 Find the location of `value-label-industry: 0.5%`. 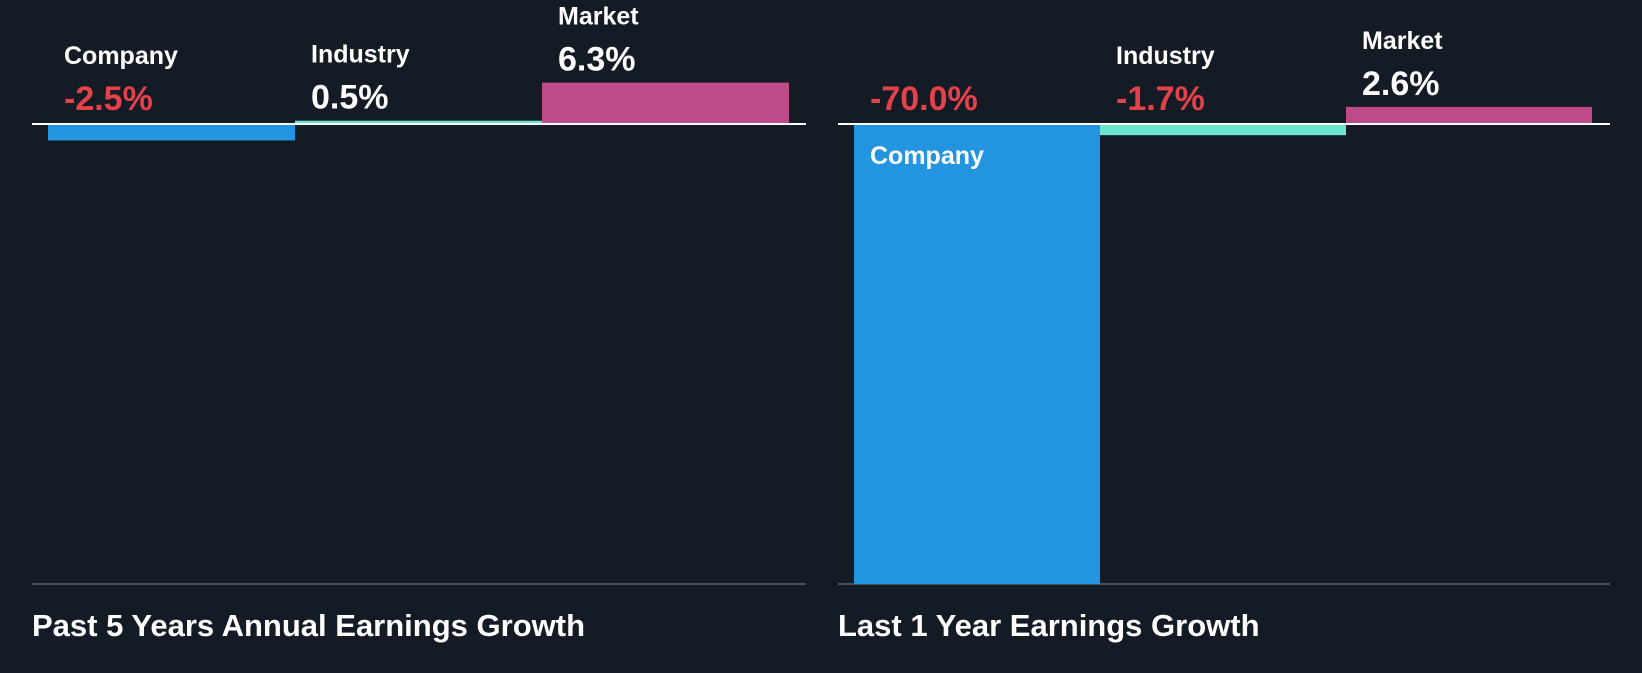

value-label-industry: 0.5% is located at coordinates (350, 98).